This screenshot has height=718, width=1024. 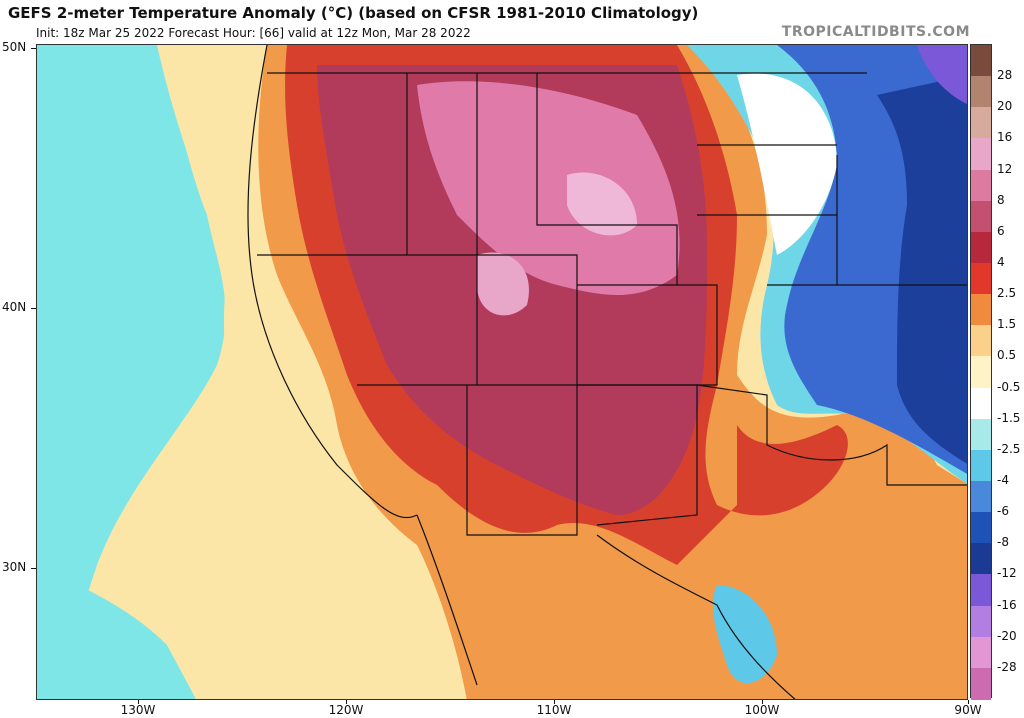 What do you see at coordinates (968, 710) in the screenshot?
I see `lon-label-90w: 90W` at bounding box center [968, 710].